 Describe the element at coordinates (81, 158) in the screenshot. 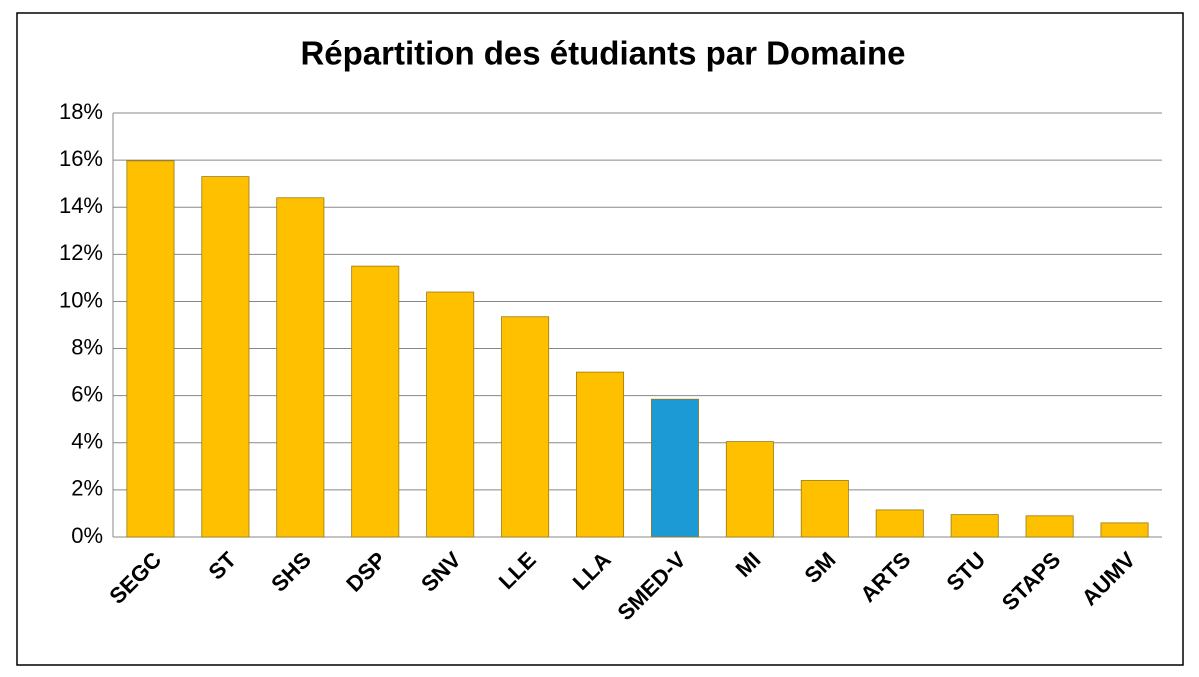

I see `y-tick-label: 16%` at that location.